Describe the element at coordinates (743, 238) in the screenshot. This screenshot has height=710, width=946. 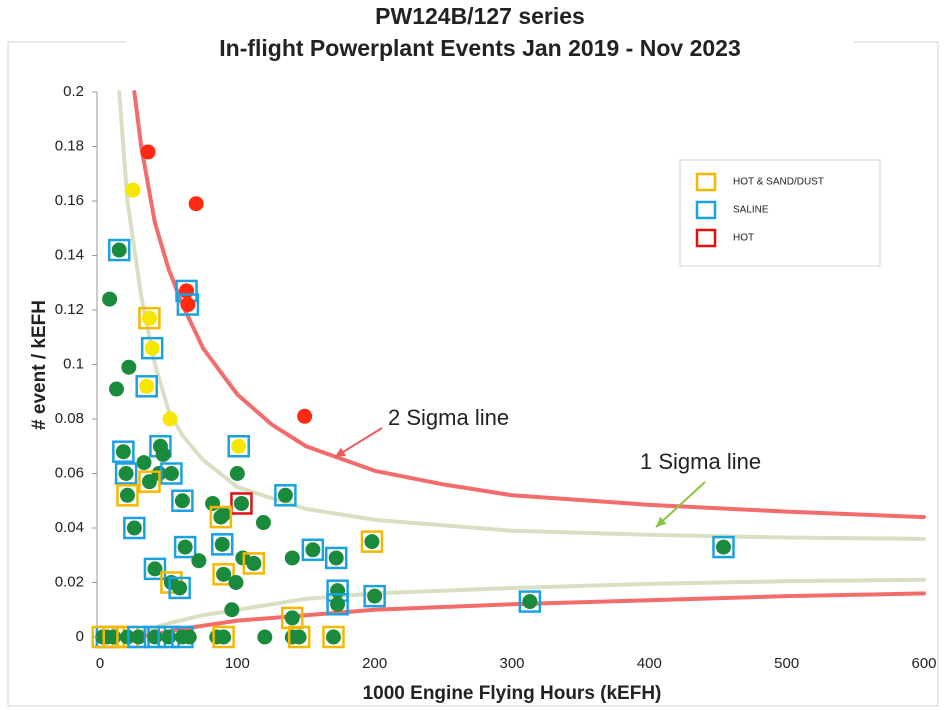
I see `legend-label: HOT` at that location.